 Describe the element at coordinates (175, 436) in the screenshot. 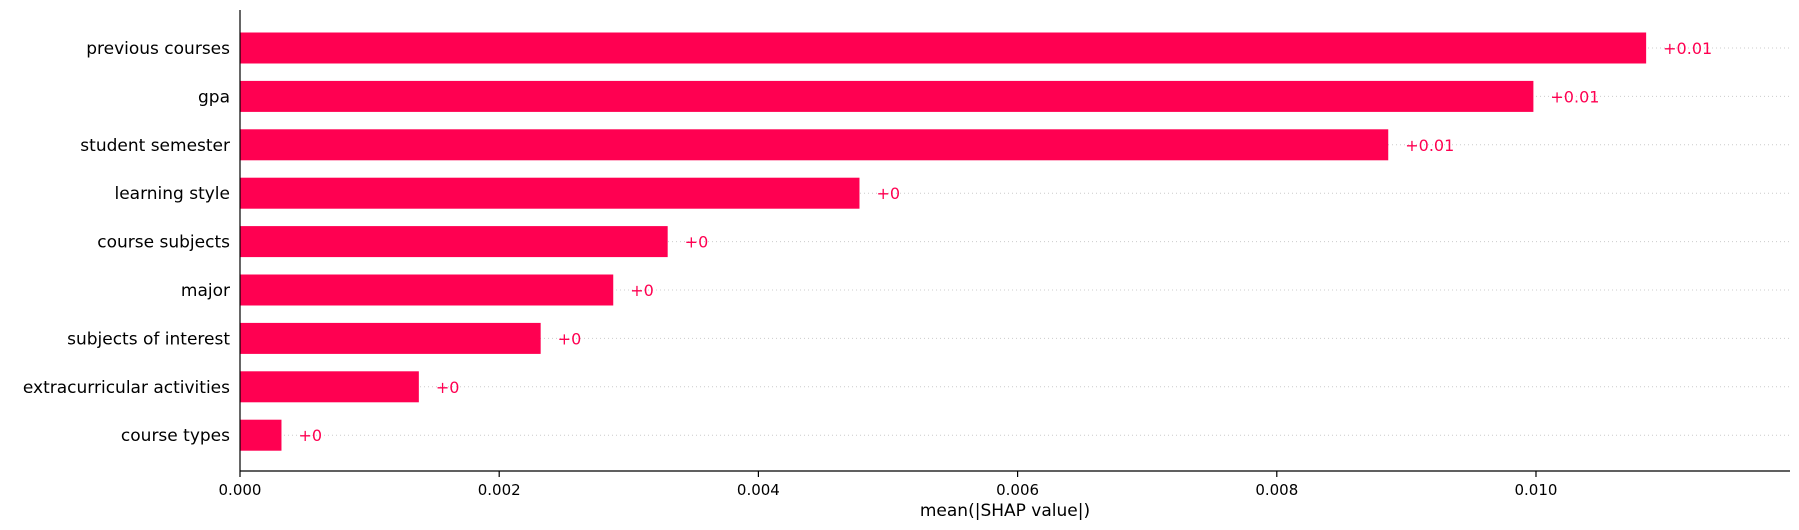

I see `category-label: course types` at that location.